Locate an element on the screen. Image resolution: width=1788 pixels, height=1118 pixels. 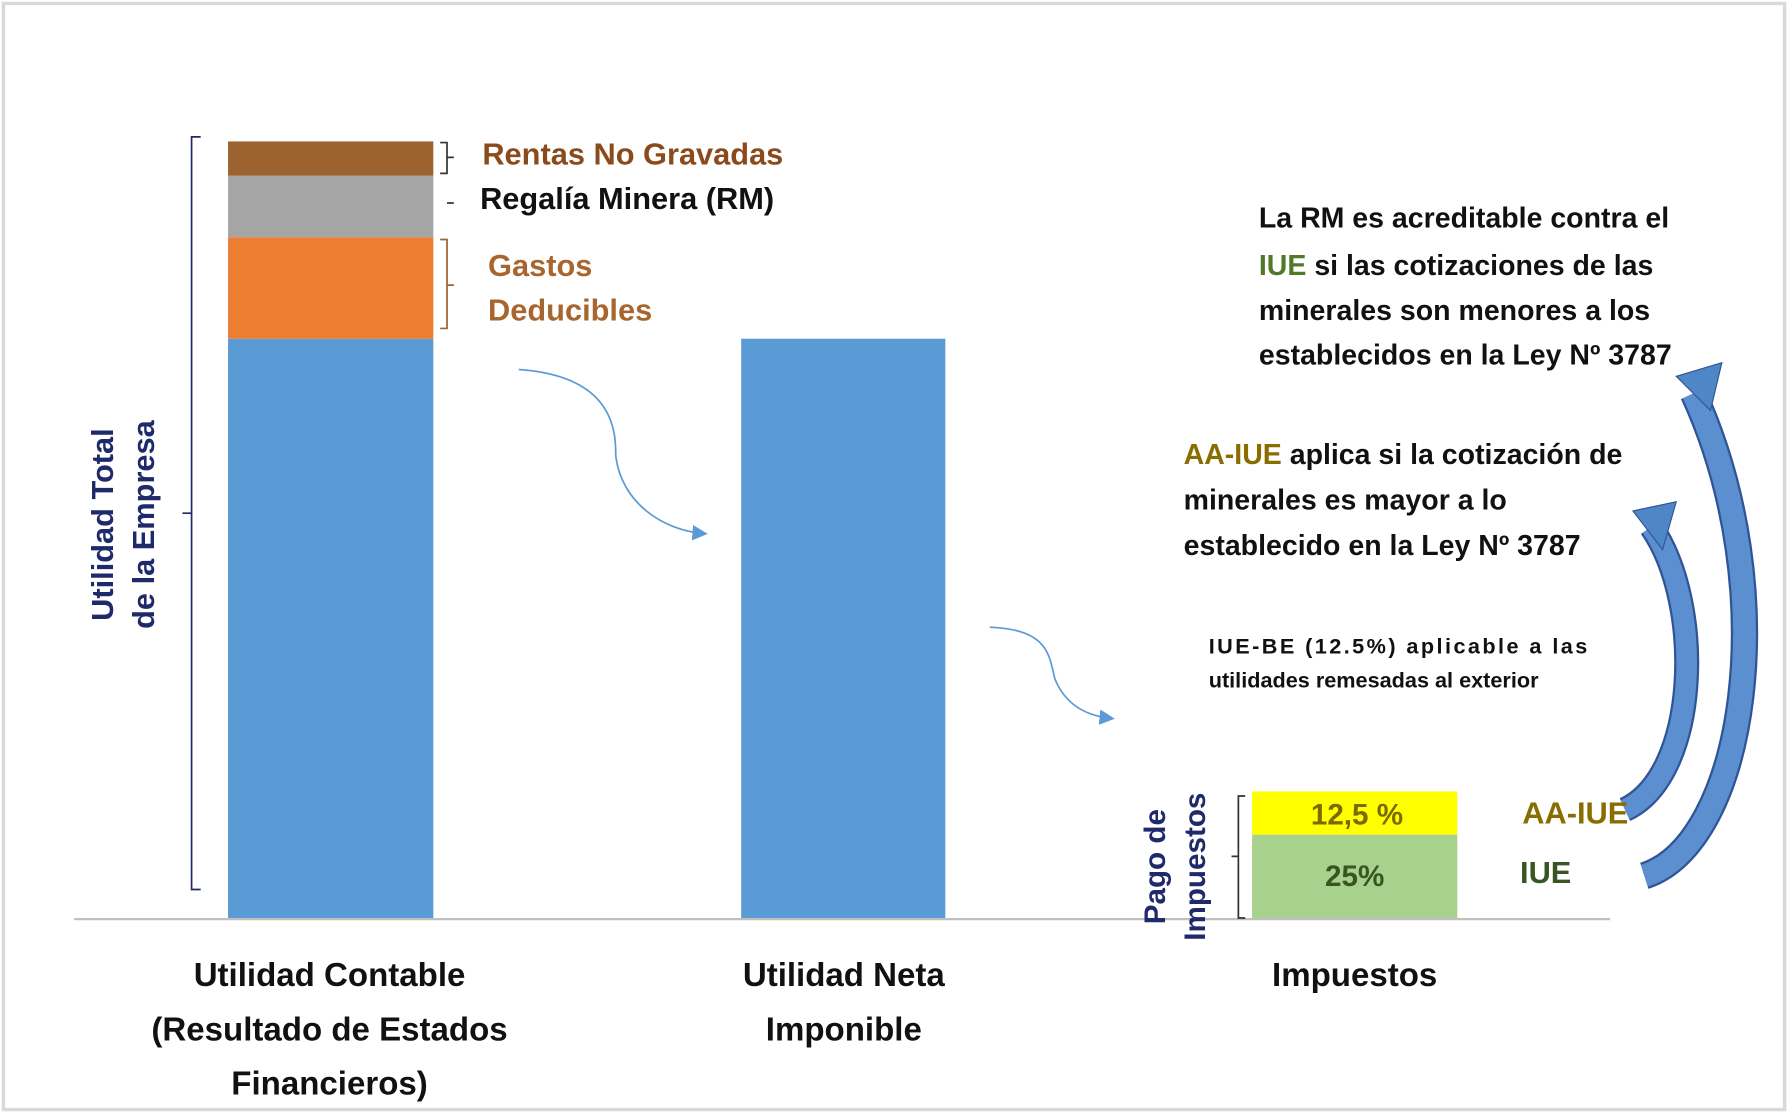
note-text: si las cotizaciones de las is located at coordinates (1479, 265).